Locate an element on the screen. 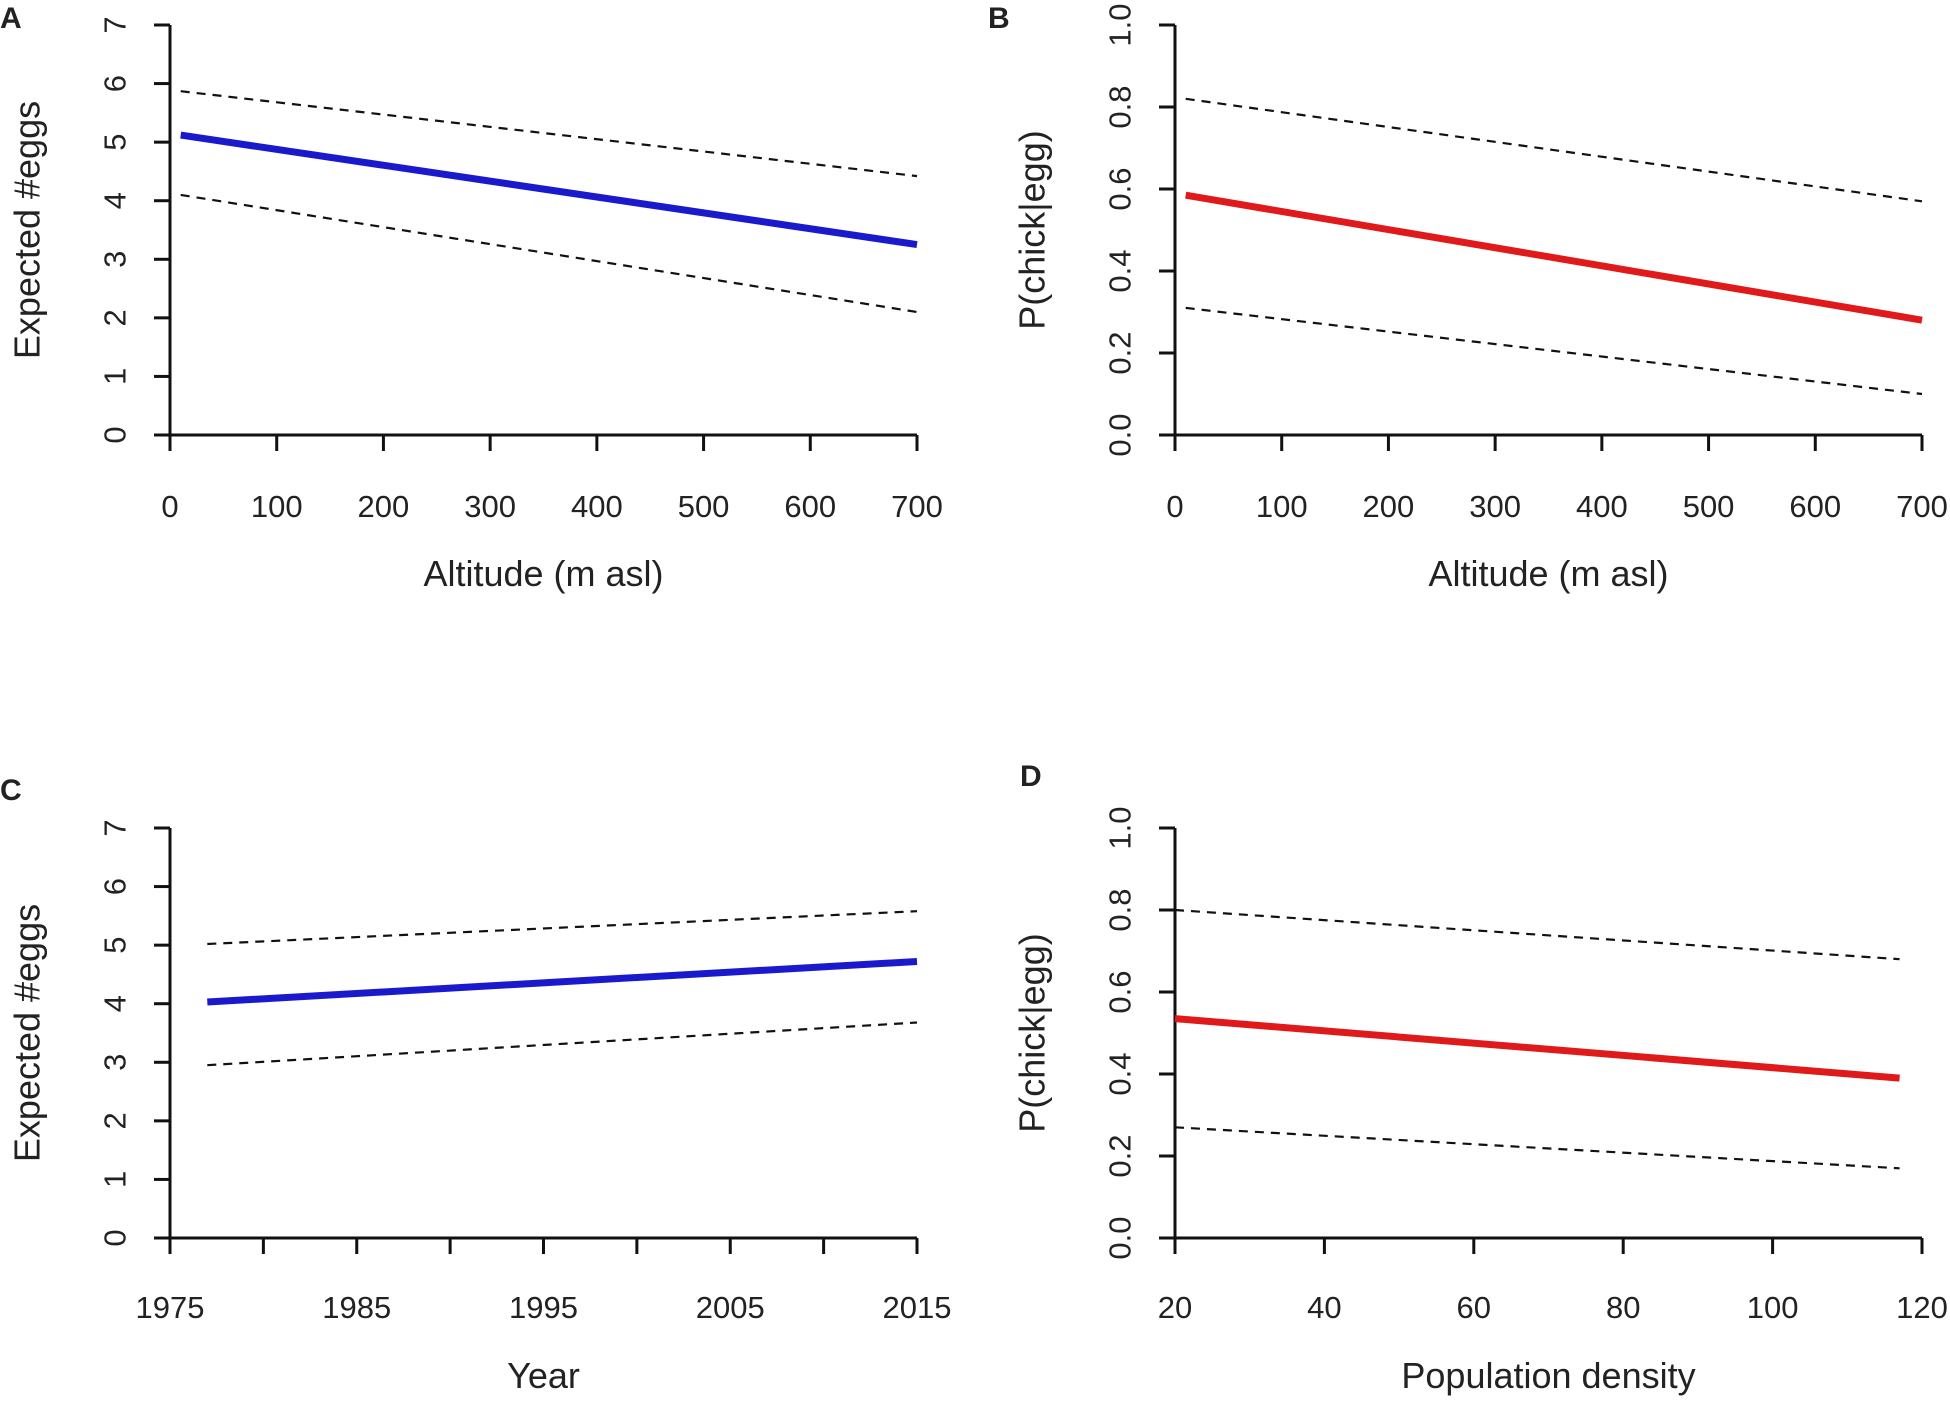 Image resolution: width=1950 pixels, height=1408 pixels. panel-letter-a: A is located at coordinates (11, 18).